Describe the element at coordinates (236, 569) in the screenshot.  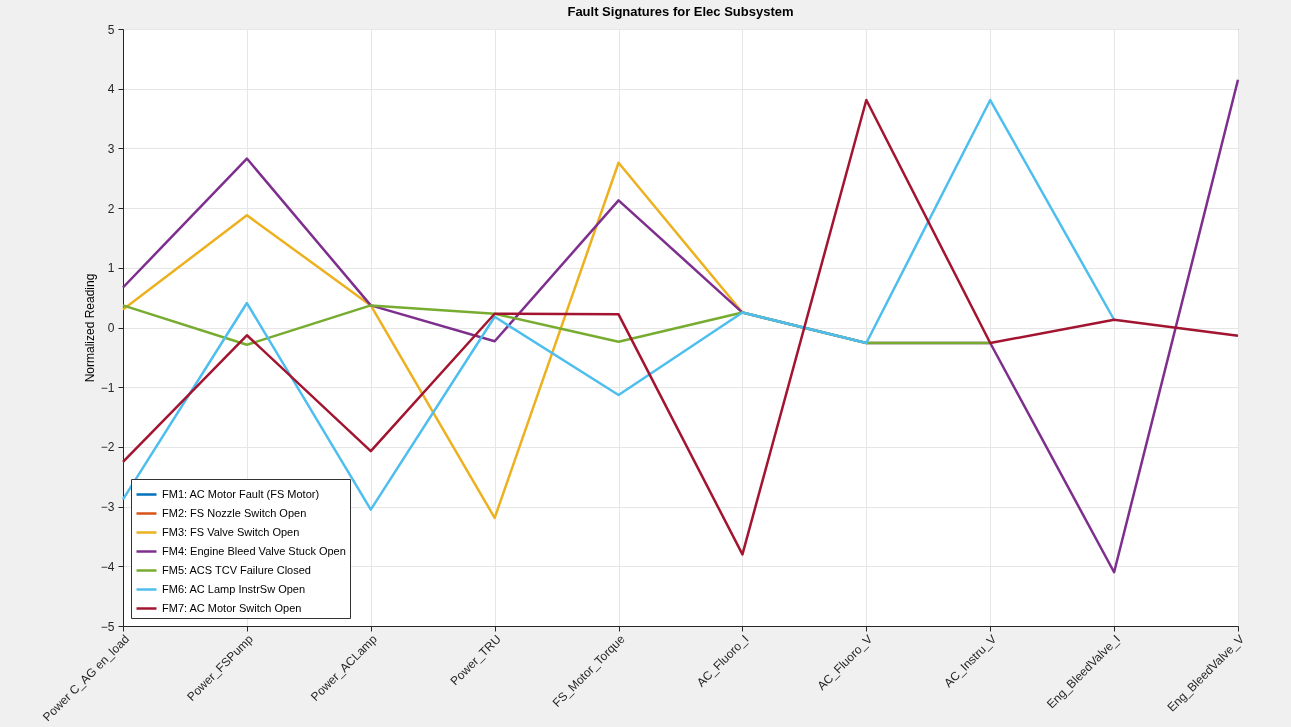
I see `legend-label: FM5: ACS TCV Failure Closed` at that location.